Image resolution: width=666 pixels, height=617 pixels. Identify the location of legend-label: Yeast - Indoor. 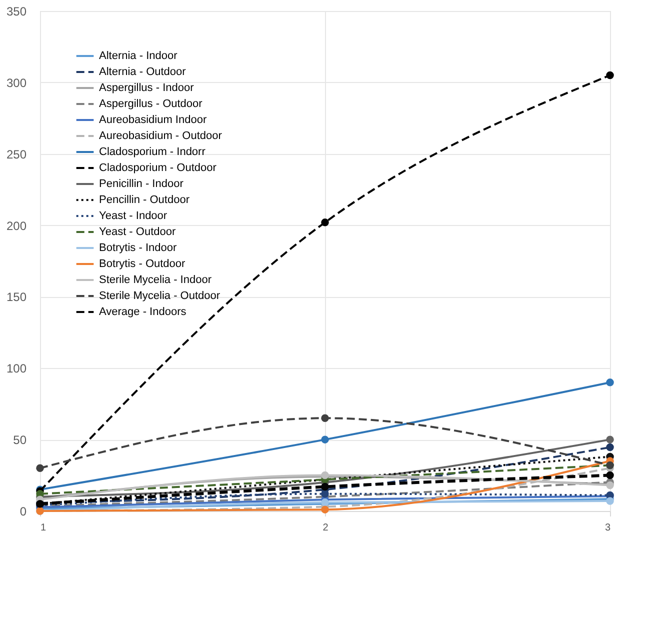
(133, 216).